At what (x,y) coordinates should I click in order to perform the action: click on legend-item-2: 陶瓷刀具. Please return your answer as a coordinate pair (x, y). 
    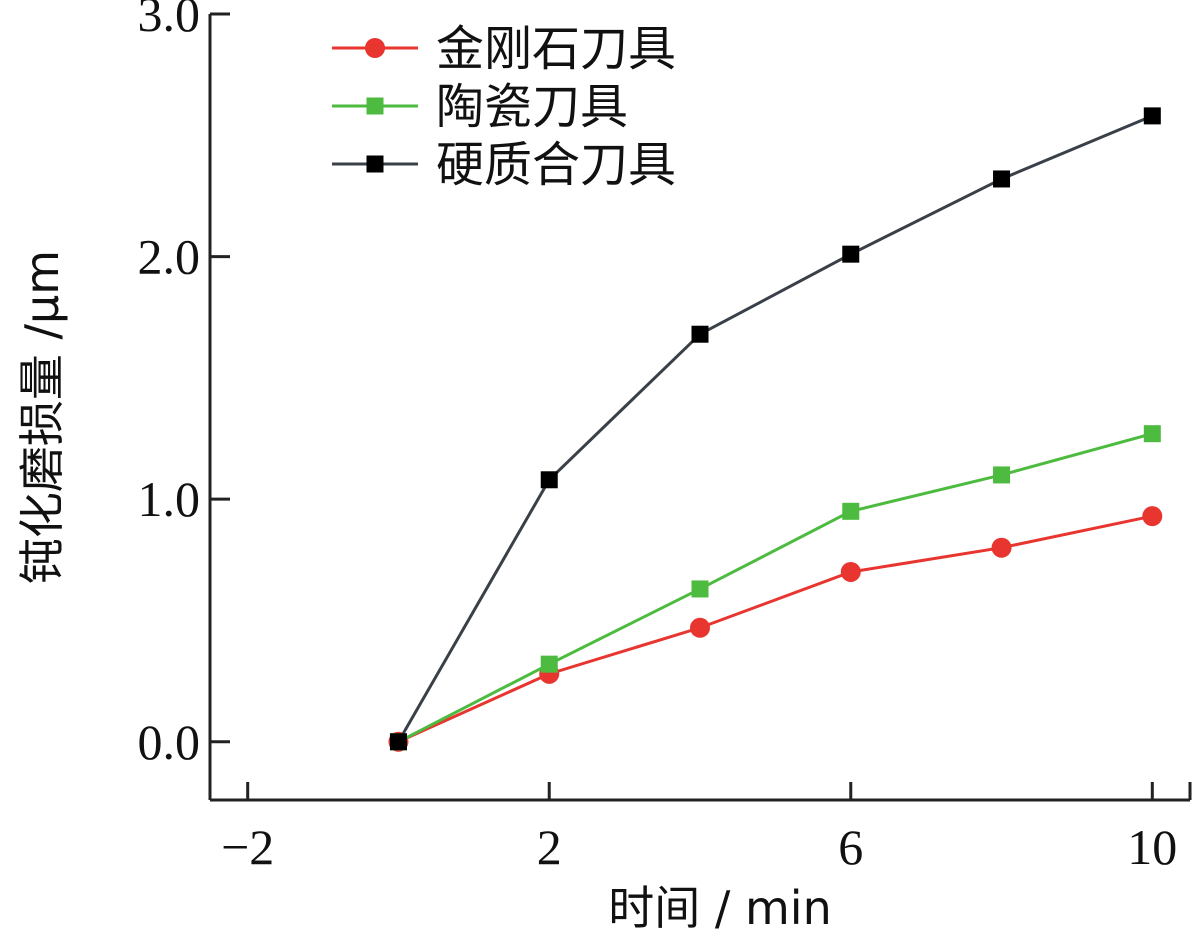
    Looking at the image, I should click on (480, 107).